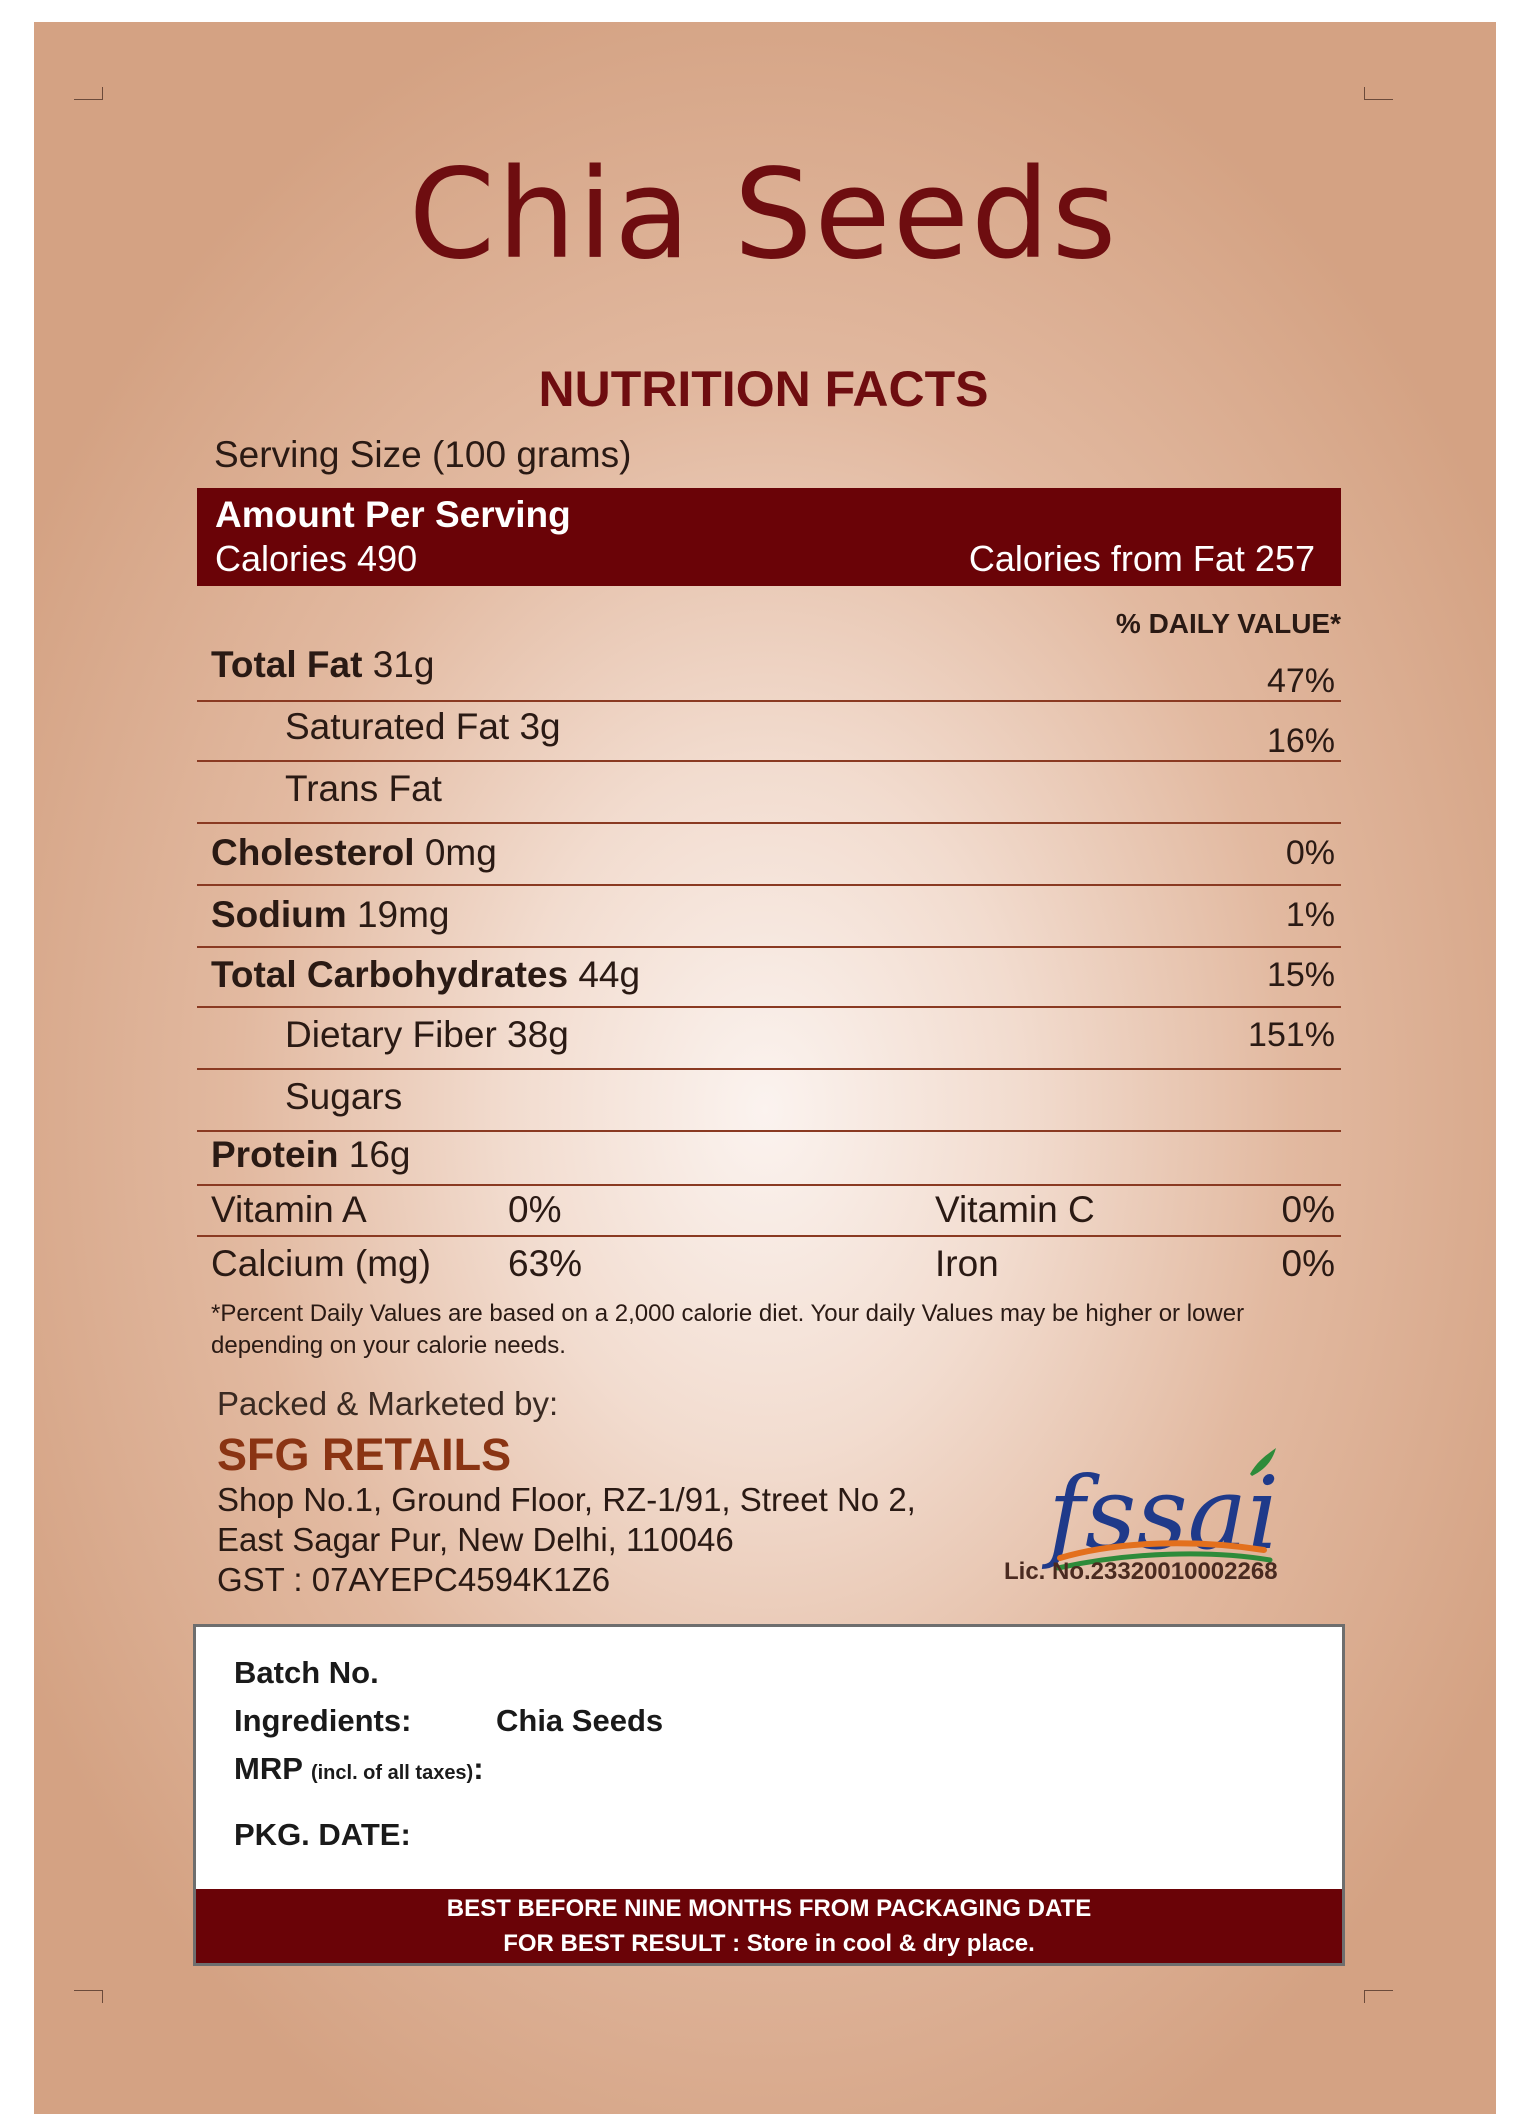 The width and height of the screenshot is (1527, 2123). Describe the element at coordinates (1378, 1996) in the screenshot. I see `crop-mark-bottom-right` at that location.